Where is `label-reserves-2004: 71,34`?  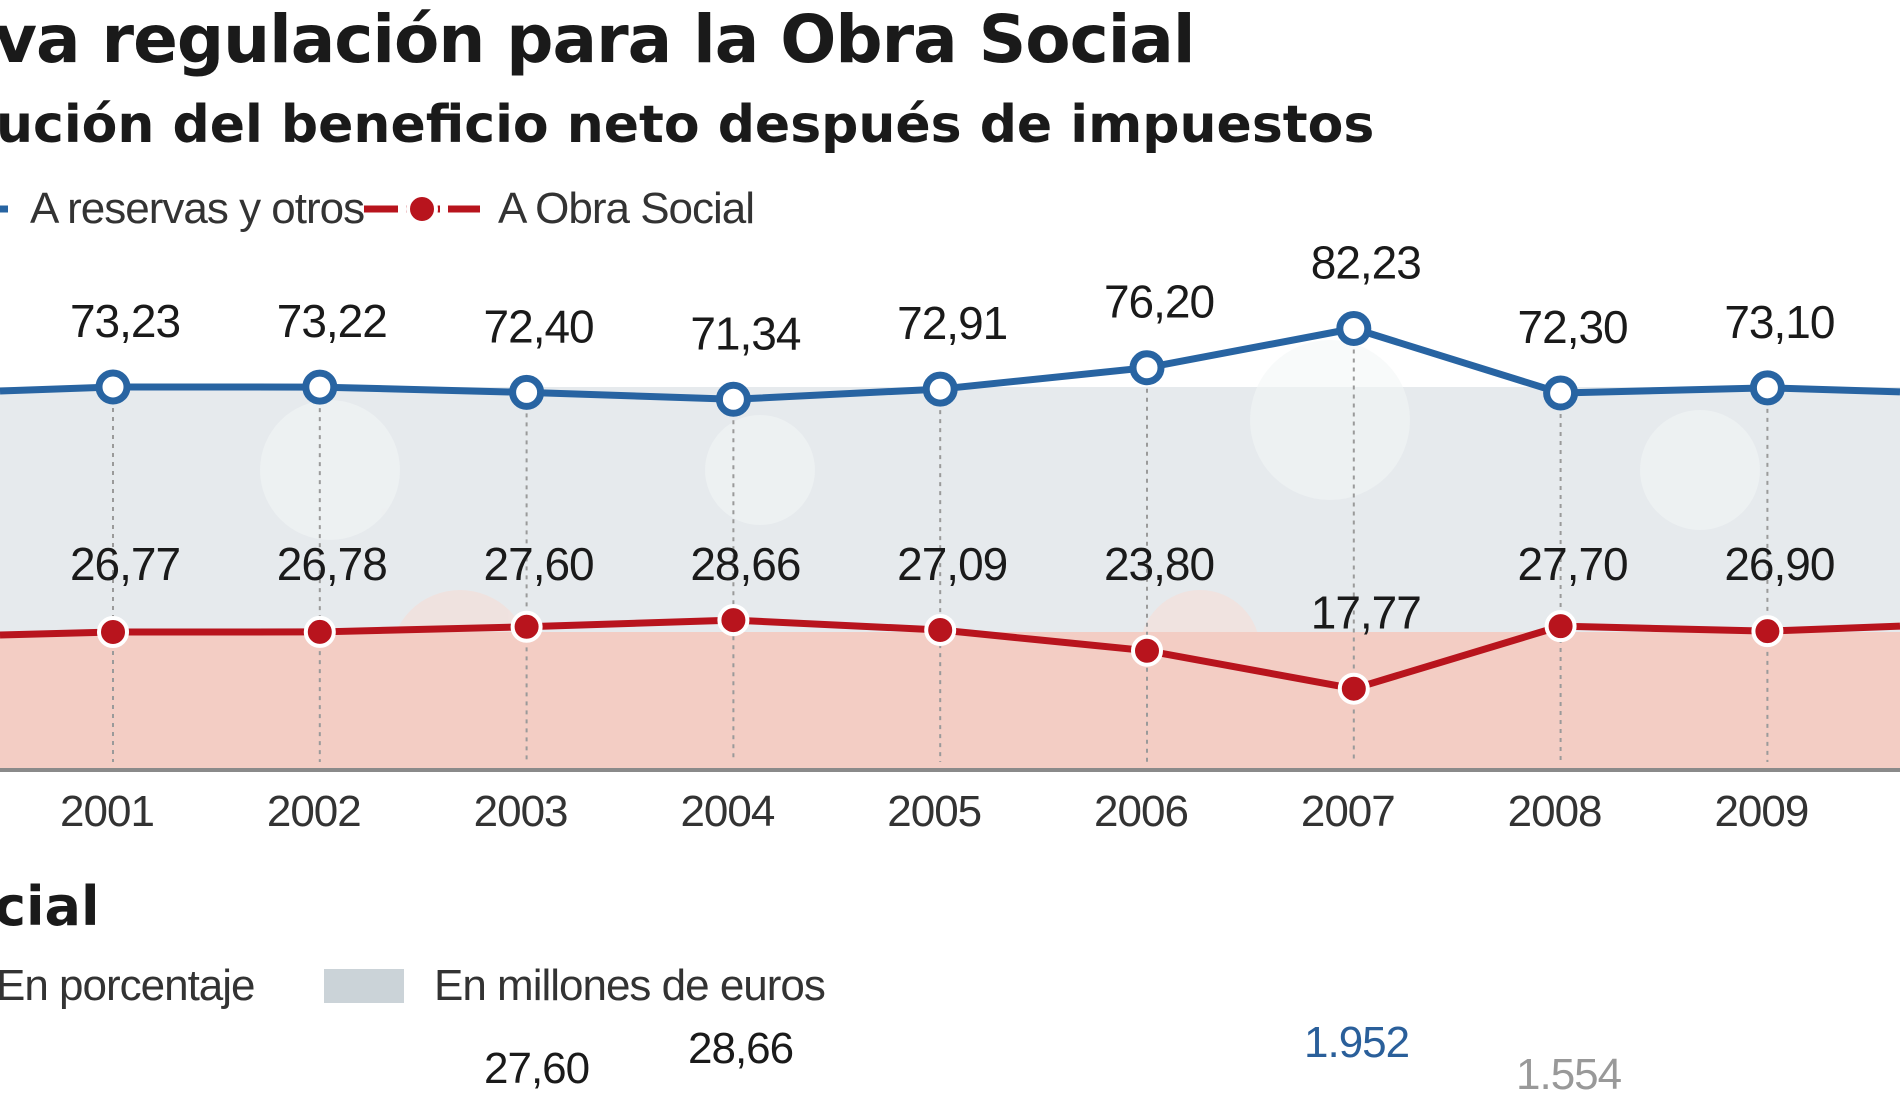 label-reserves-2004: 71,34 is located at coordinates (745, 333).